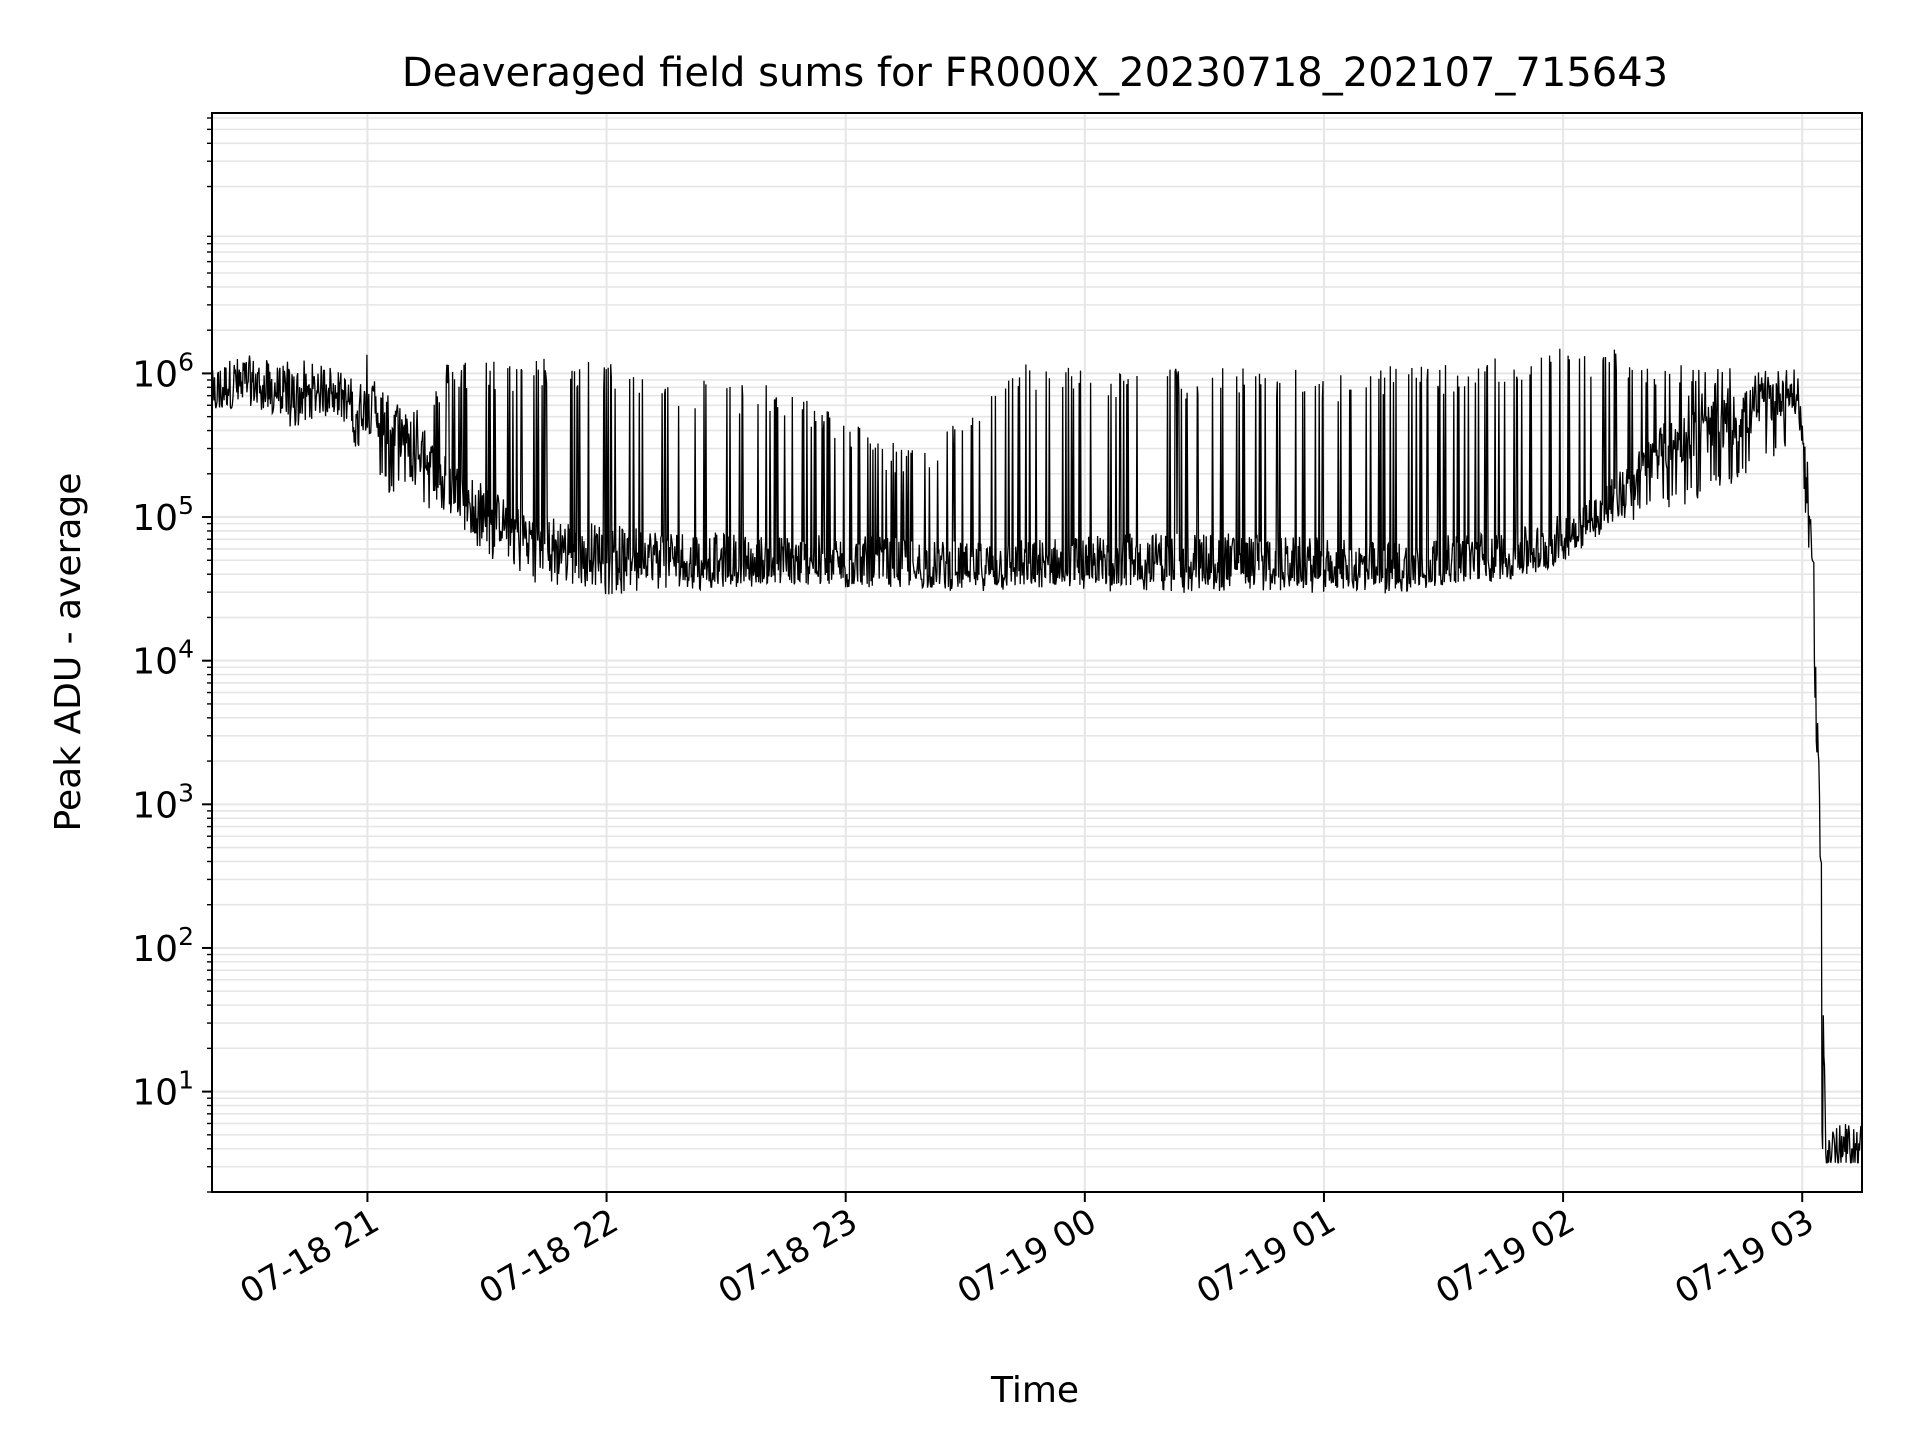 This screenshot has width=1920, height=1440. Describe the element at coordinates (163, 946) in the screenshot. I see `y-tick-label: 10²` at that location.